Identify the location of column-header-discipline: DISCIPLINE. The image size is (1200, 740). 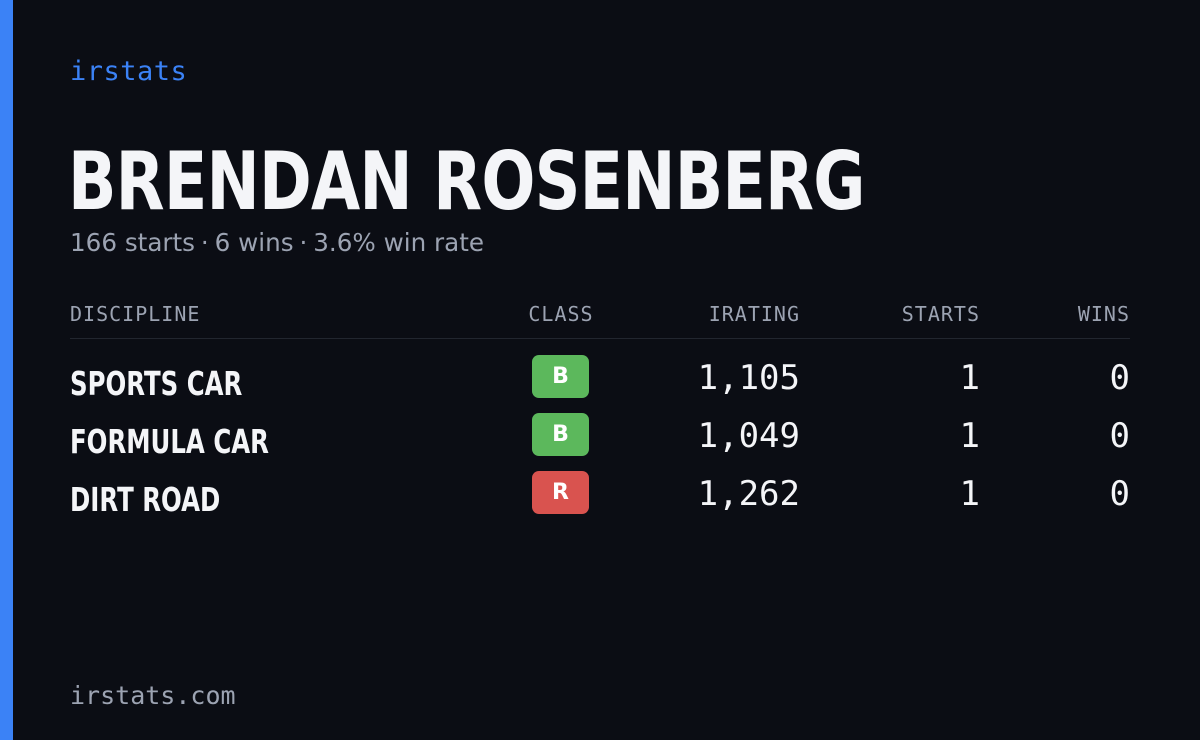
(135, 314).